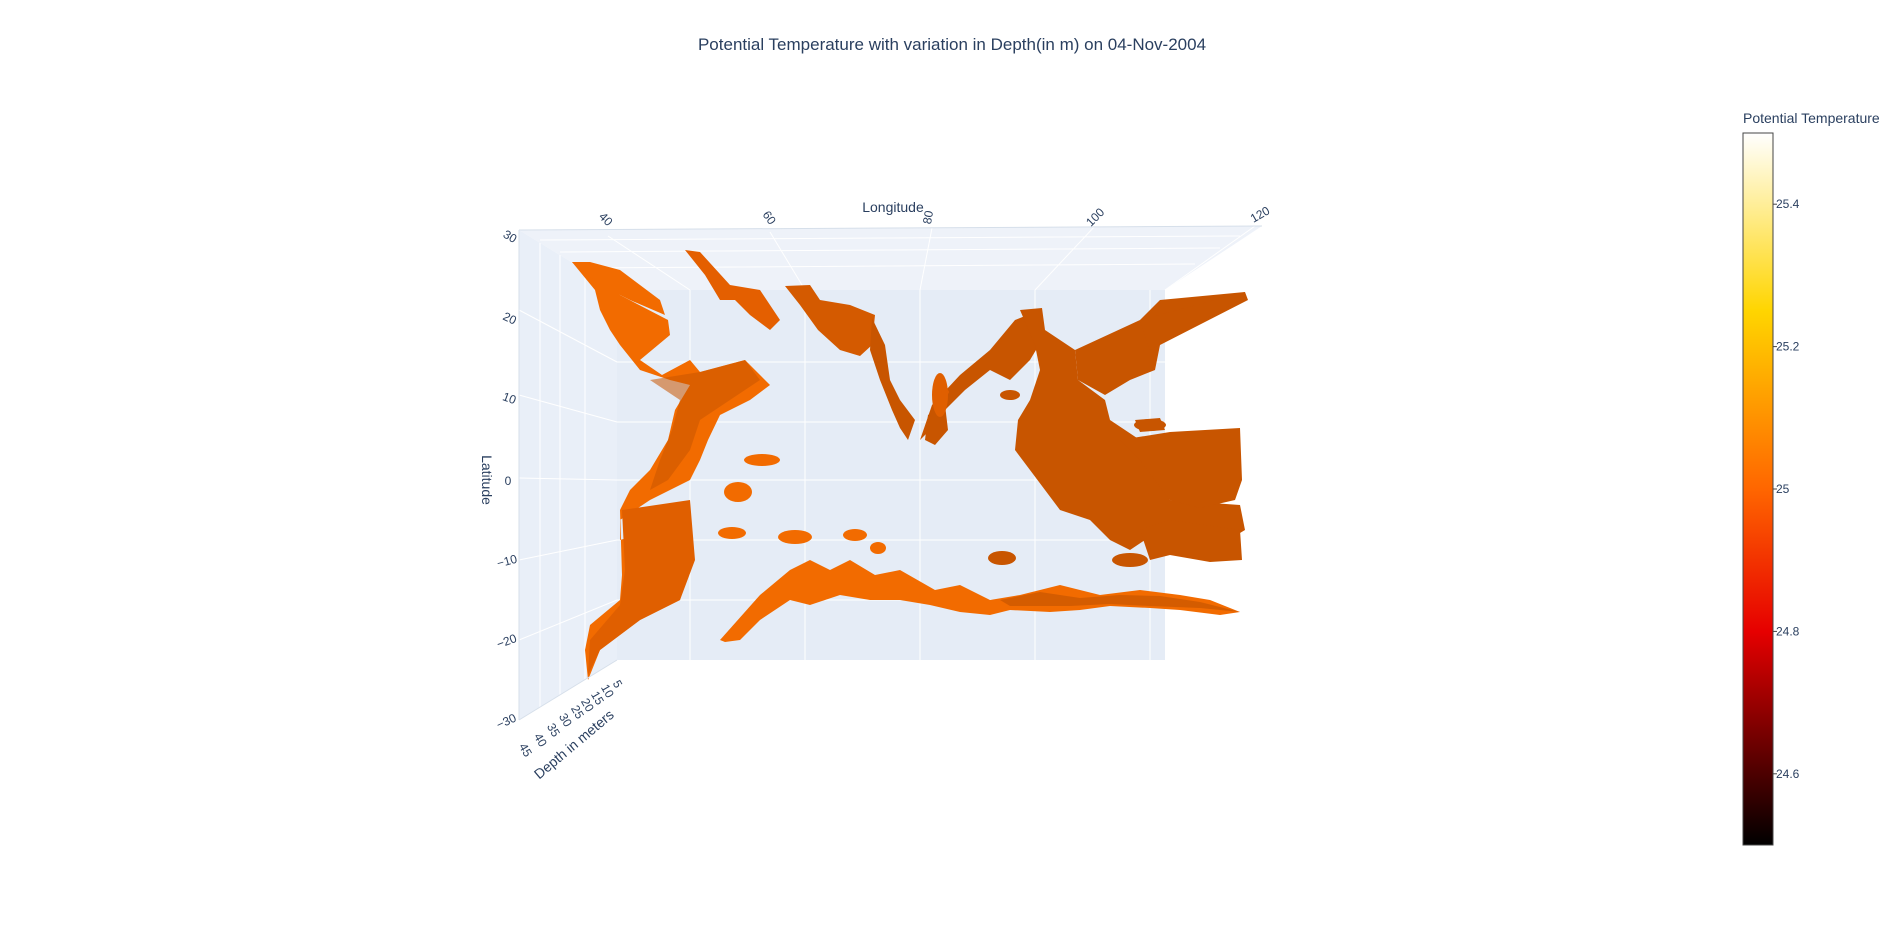 The image size is (1904, 935). What do you see at coordinates (705, 425) in the screenshot?
I see `surface-africa-shade` at bounding box center [705, 425].